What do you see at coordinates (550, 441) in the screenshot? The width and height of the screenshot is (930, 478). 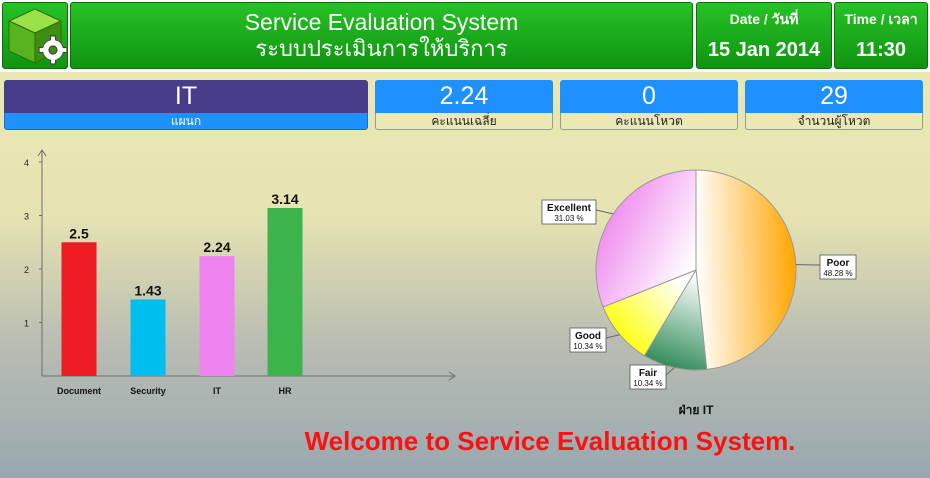 I see `welcome-message: Welcome to Service Evaluation System.` at bounding box center [550, 441].